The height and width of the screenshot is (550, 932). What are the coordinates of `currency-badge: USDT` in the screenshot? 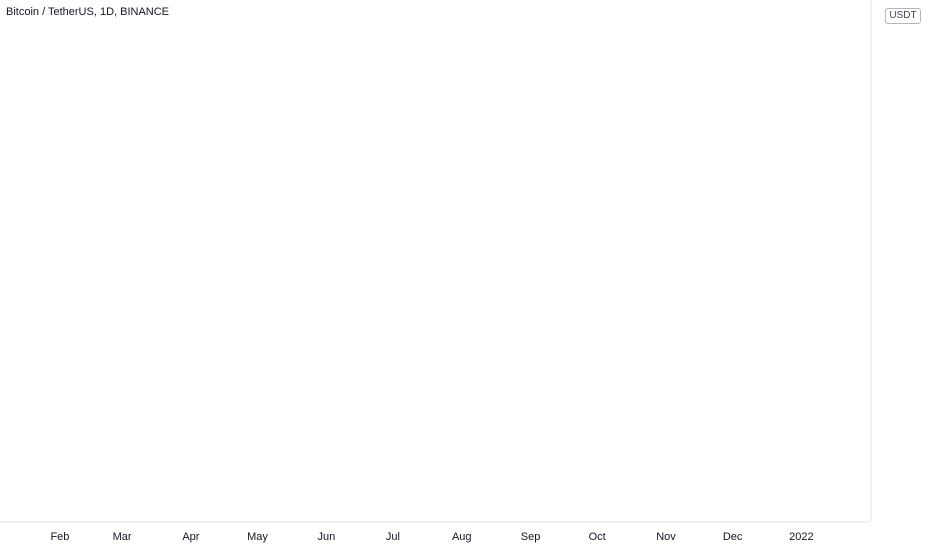 It's located at (903, 16).